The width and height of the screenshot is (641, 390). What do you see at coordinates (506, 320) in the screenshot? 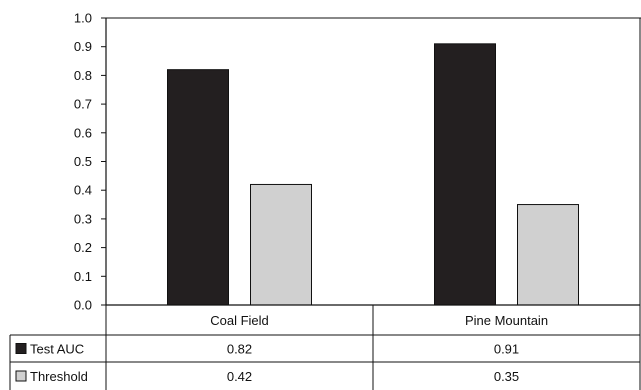
I see `category-label: Pine Mountain` at bounding box center [506, 320].